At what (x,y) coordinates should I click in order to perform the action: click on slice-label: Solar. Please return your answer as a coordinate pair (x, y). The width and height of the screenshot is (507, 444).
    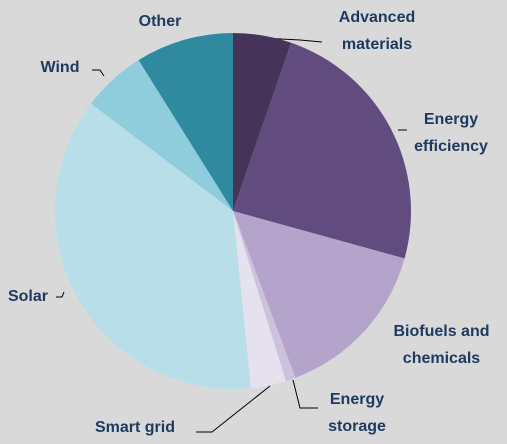
    Looking at the image, I should click on (27, 296).